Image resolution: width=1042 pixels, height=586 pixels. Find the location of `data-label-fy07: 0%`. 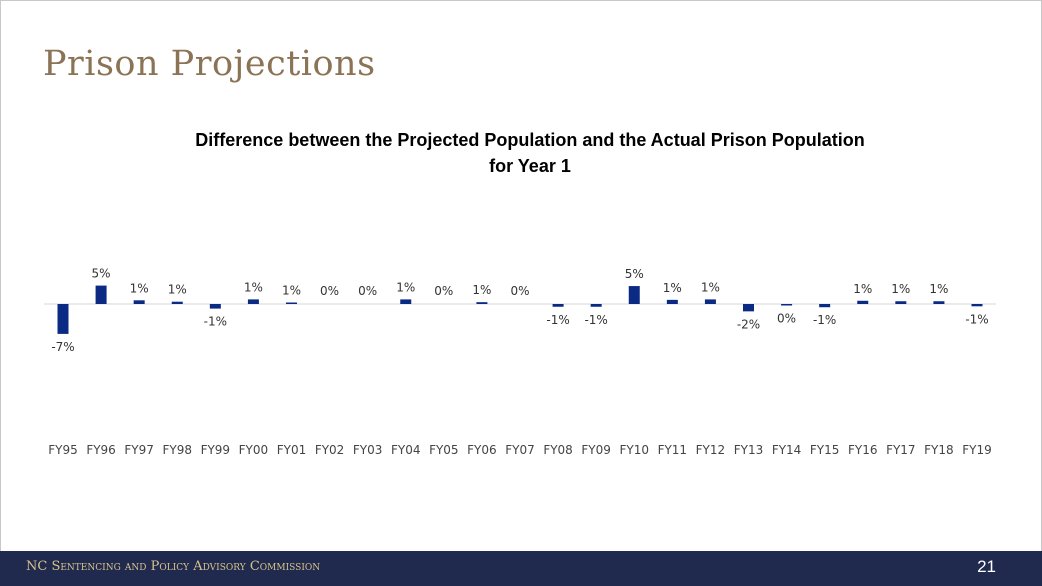

data-label-fy07: 0% is located at coordinates (519, 291).